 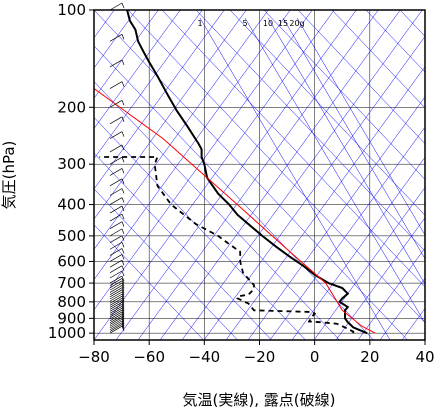 What do you see at coordinates (268, 23) in the screenshot?
I see `mixing-ratio-label: 10` at bounding box center [268, 23].